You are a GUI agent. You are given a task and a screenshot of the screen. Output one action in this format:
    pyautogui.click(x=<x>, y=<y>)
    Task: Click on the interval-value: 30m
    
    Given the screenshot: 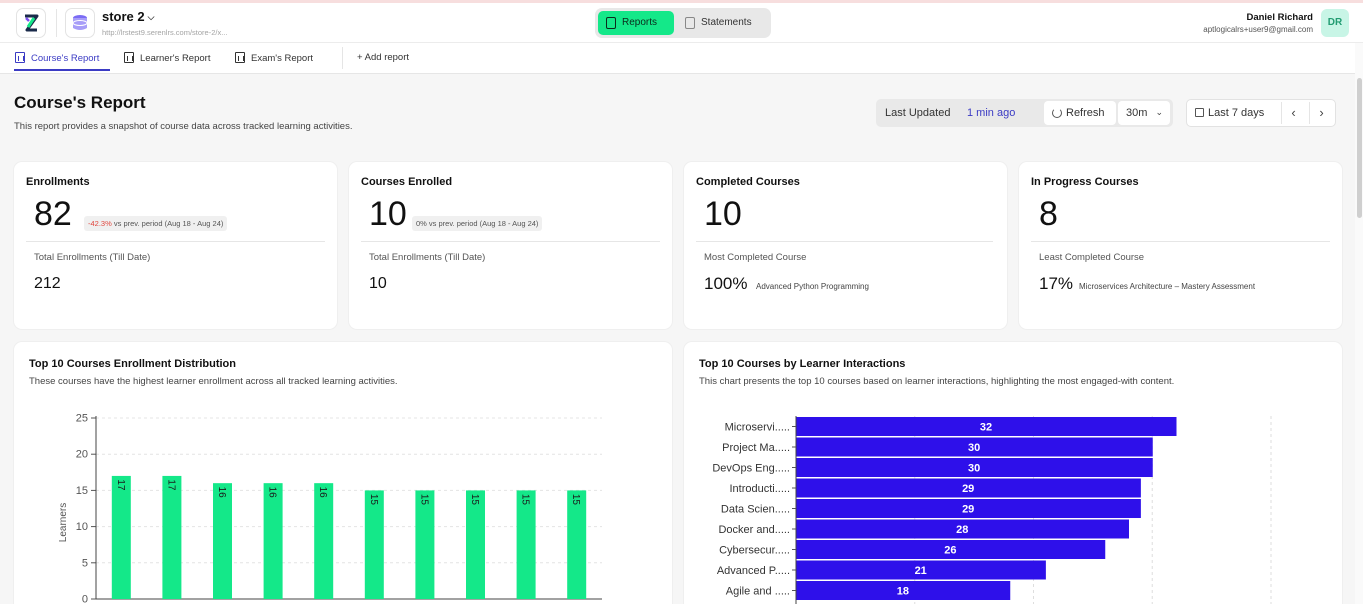 What is the action you would take?
    pyautogui.click(x=1137, y=113)
    